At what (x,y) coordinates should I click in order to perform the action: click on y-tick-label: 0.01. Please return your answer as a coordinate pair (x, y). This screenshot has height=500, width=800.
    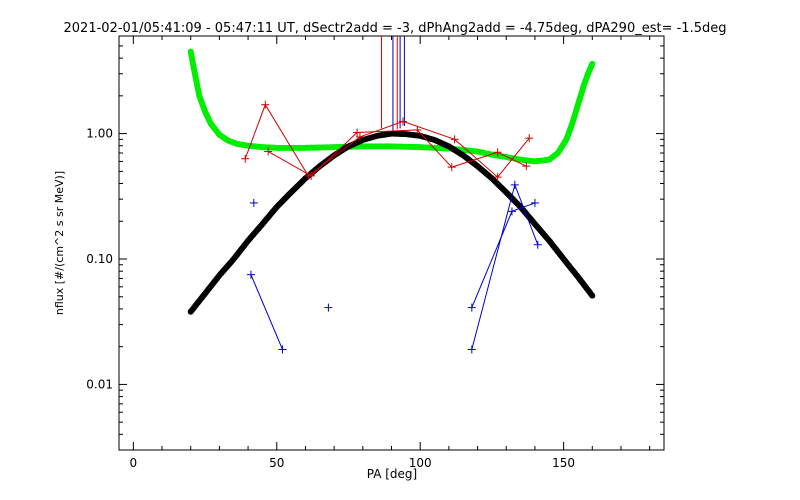
    Looking at the image, I should click on (99, 384).